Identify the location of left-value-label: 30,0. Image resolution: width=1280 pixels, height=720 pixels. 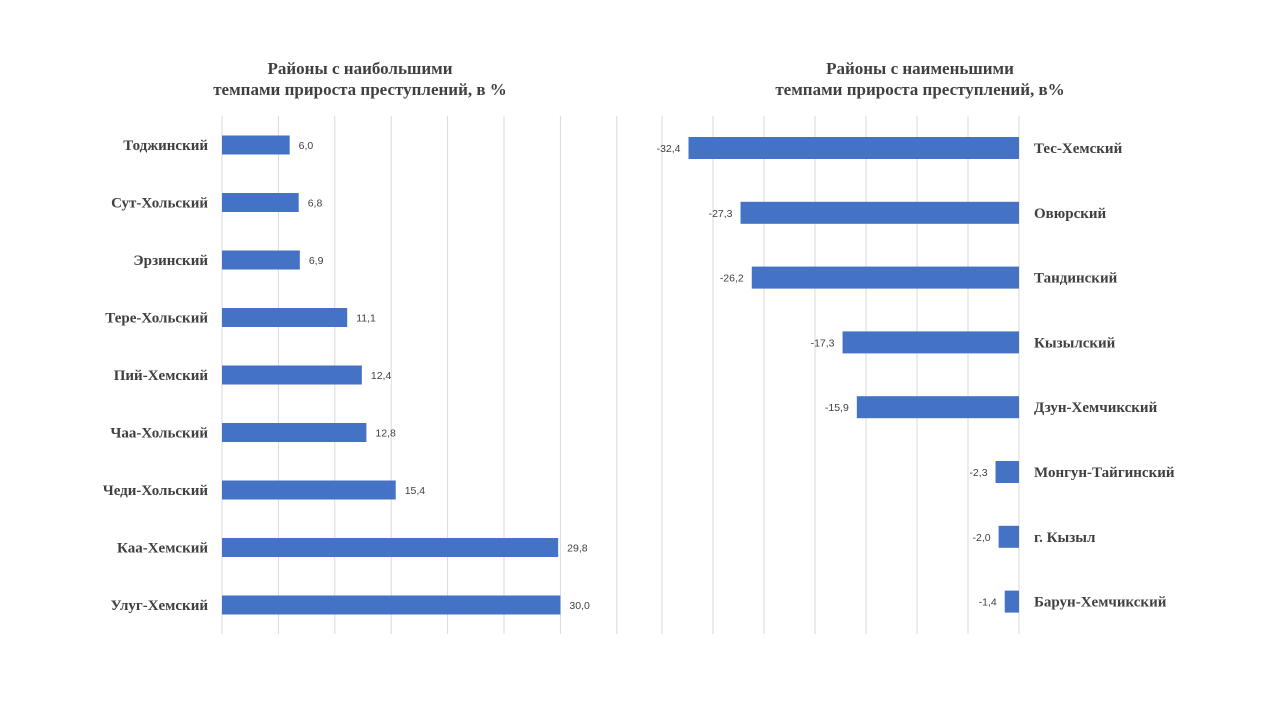
(579, 606).